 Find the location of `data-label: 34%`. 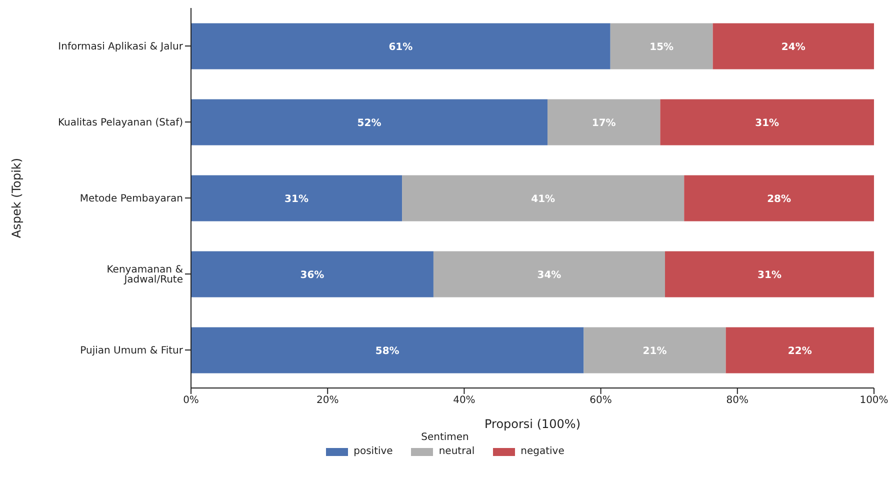

data-label: 34% is located at coordinates (549, 275).